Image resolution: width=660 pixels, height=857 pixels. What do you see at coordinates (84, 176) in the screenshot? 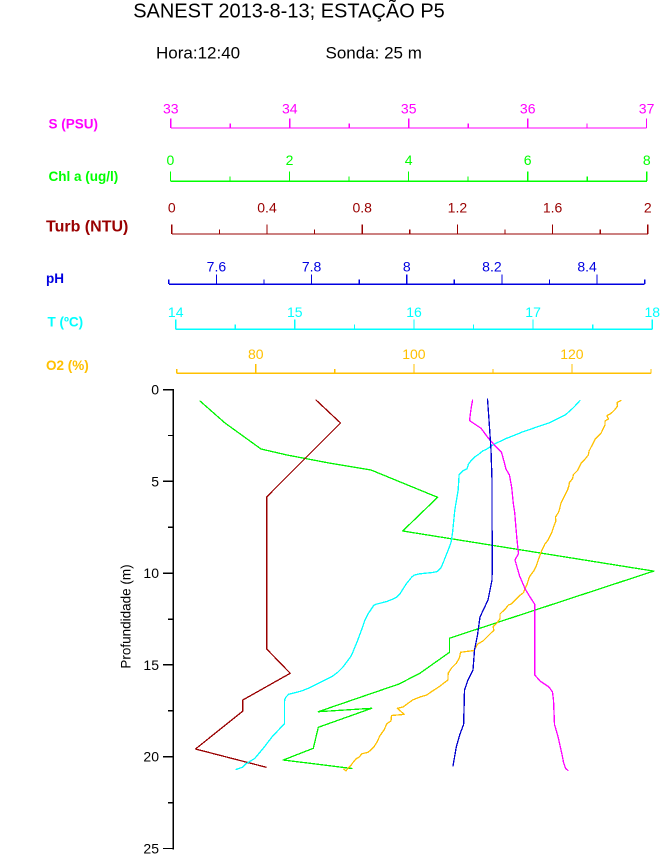
I see `svg-text: Chl a (ug/l)` at bounding box center [84, 176].